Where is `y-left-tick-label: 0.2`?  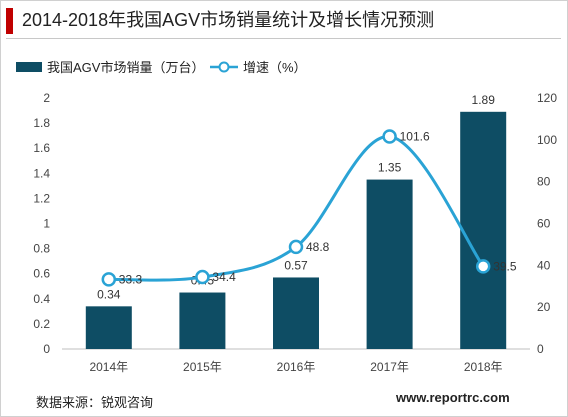
y-left-tick-label: 0.2 is located at coordinates (41, 324).